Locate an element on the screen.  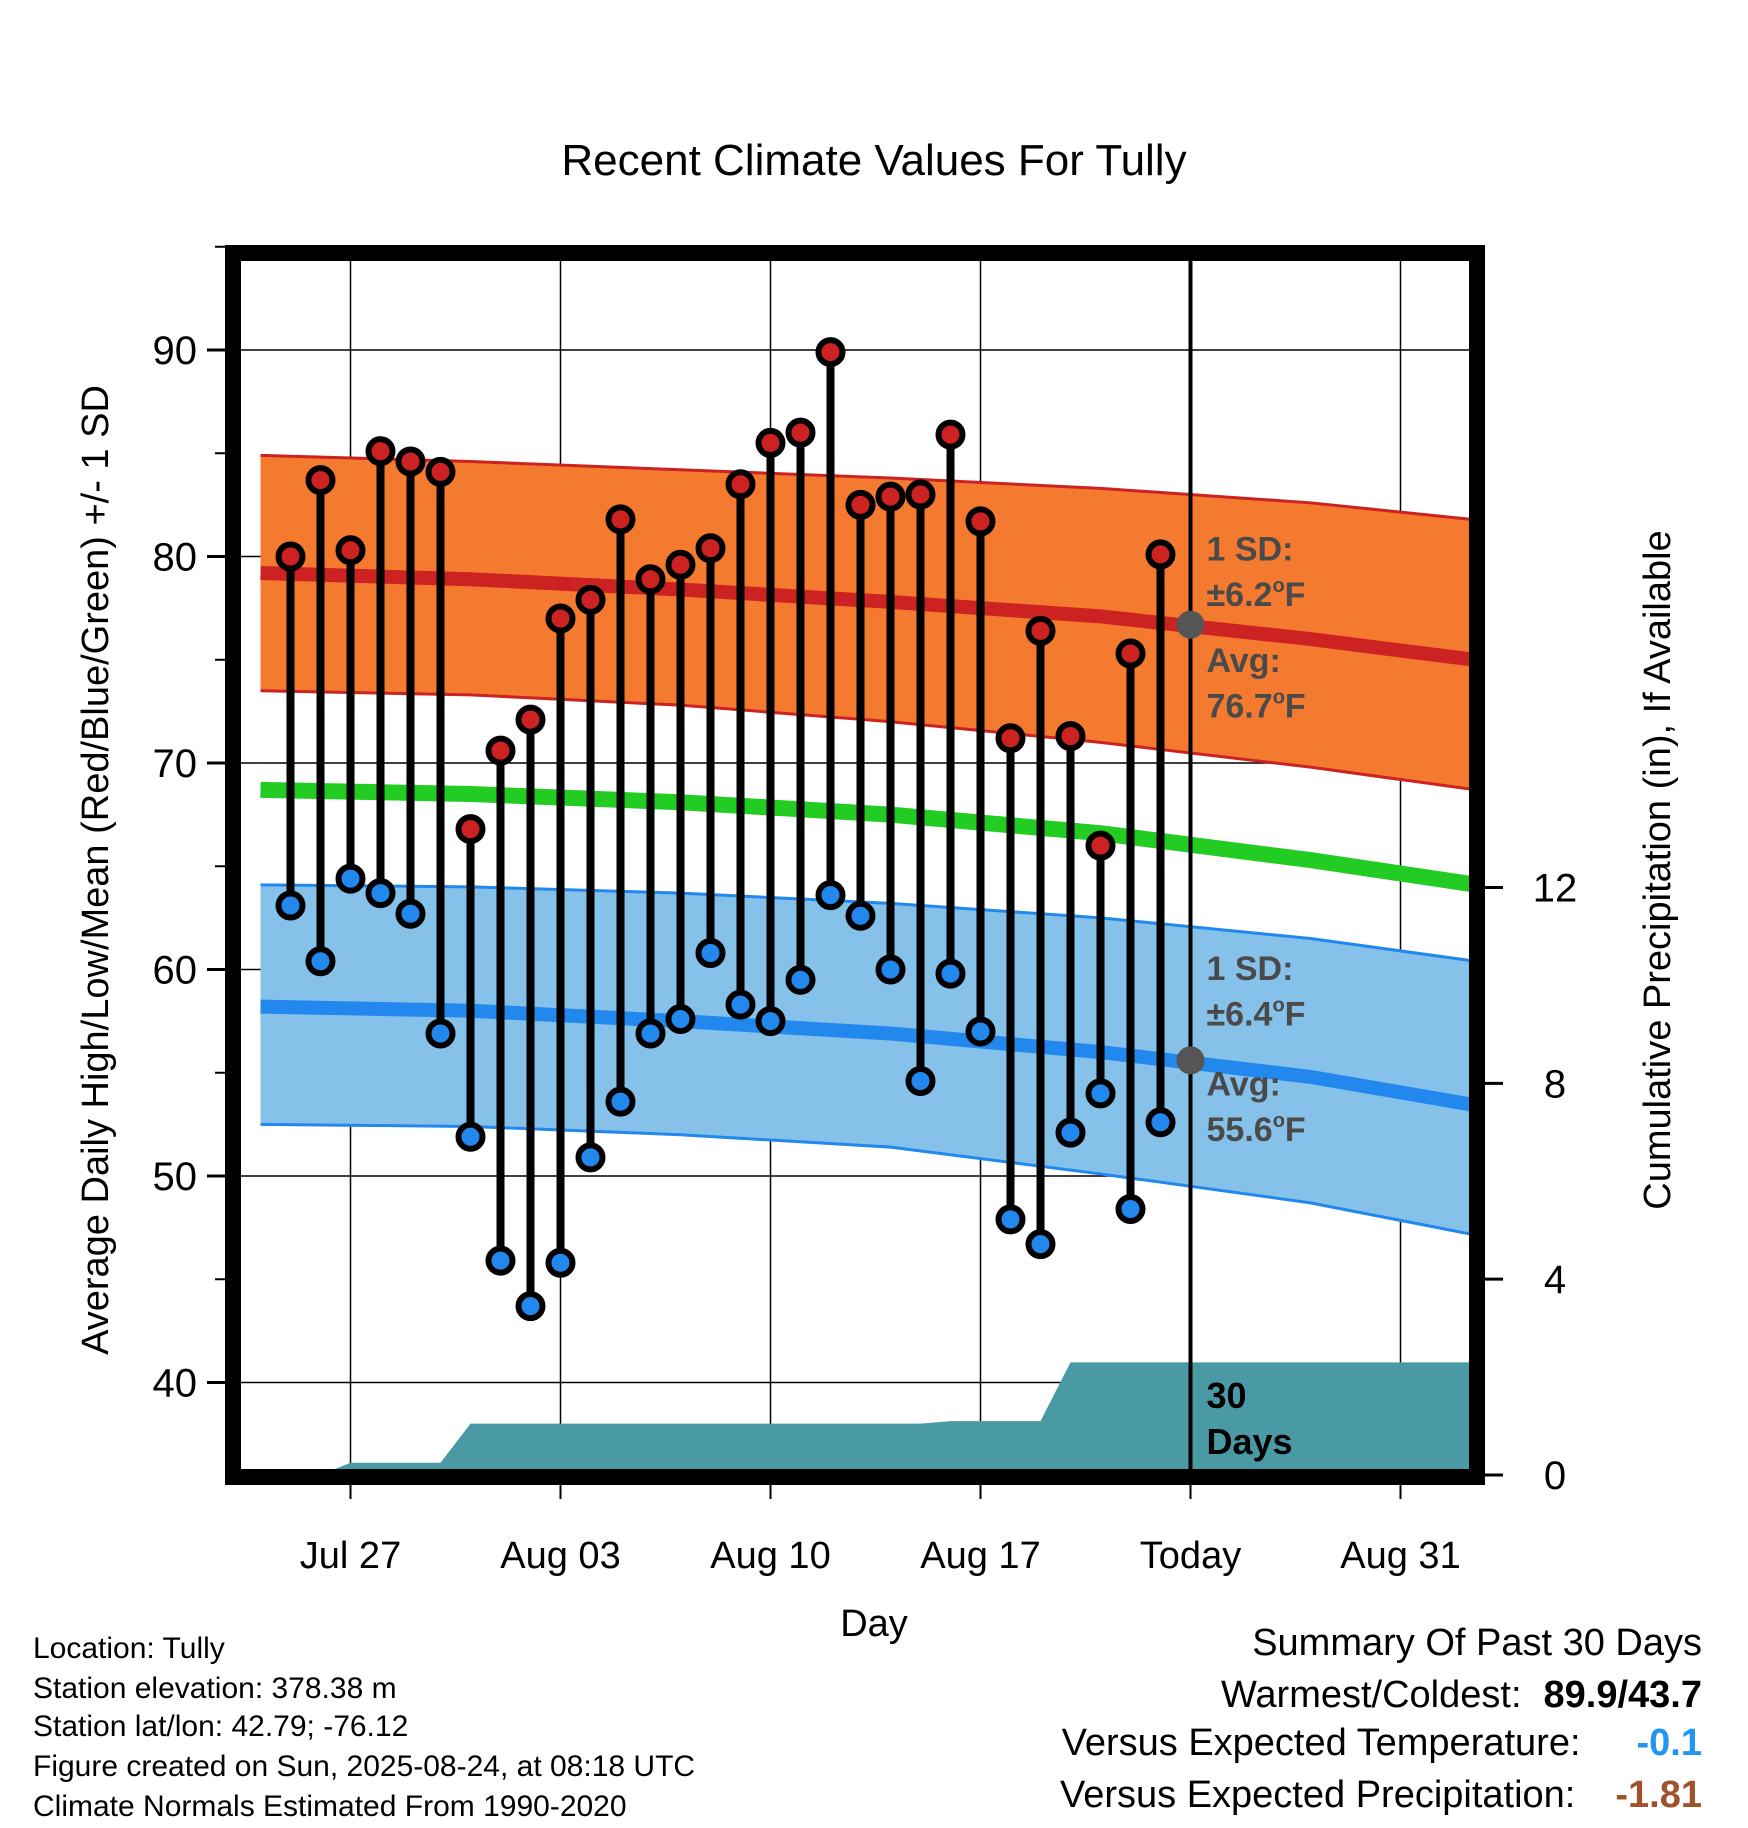
high-avg-marker is located at coordinates (1190, 624).